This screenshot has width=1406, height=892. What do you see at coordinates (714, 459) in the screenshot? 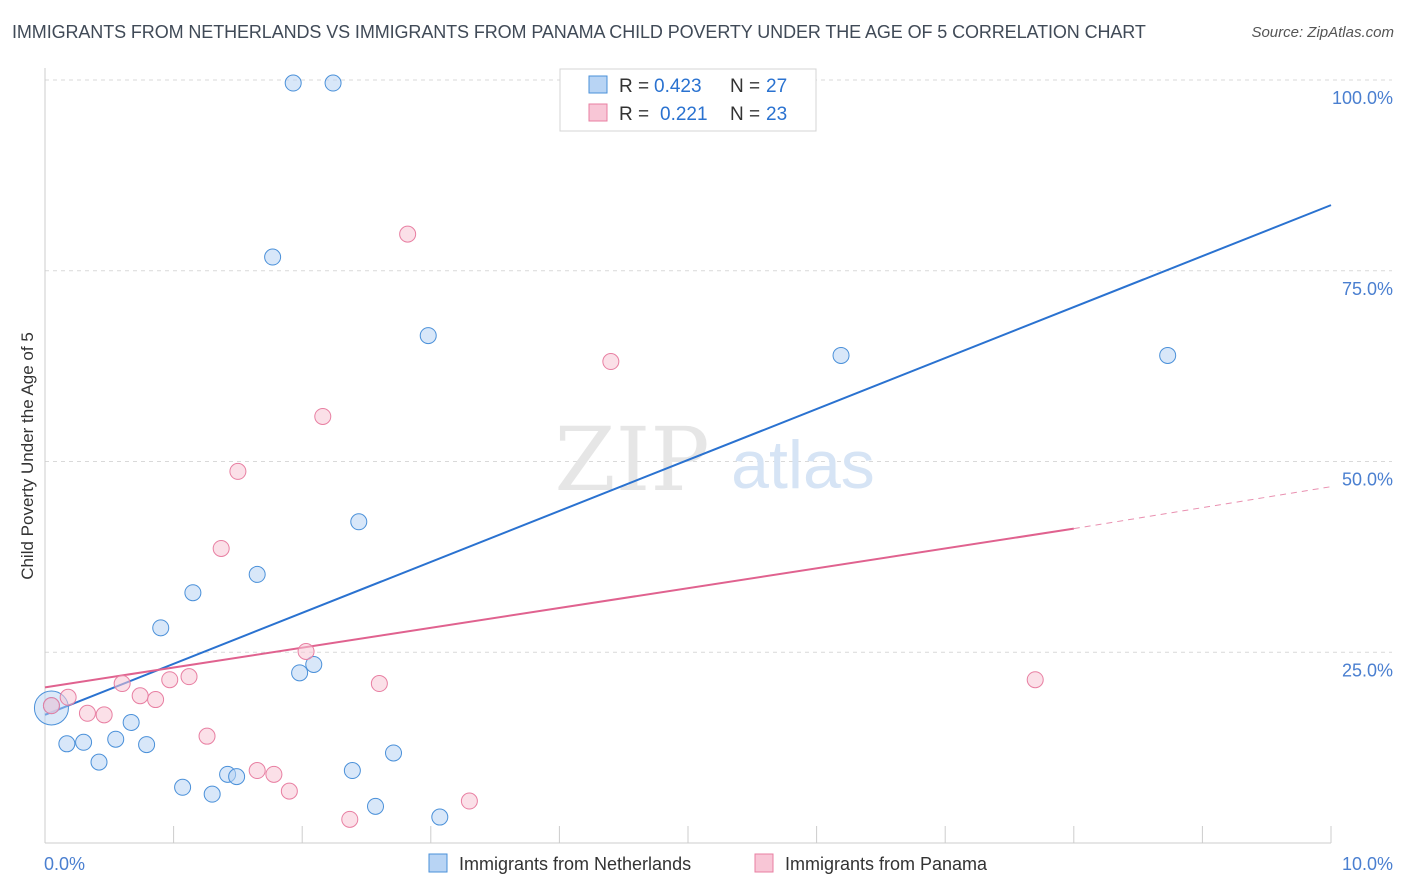
I see `watermark: ZIP atlas` at bounding box center [714, 459].